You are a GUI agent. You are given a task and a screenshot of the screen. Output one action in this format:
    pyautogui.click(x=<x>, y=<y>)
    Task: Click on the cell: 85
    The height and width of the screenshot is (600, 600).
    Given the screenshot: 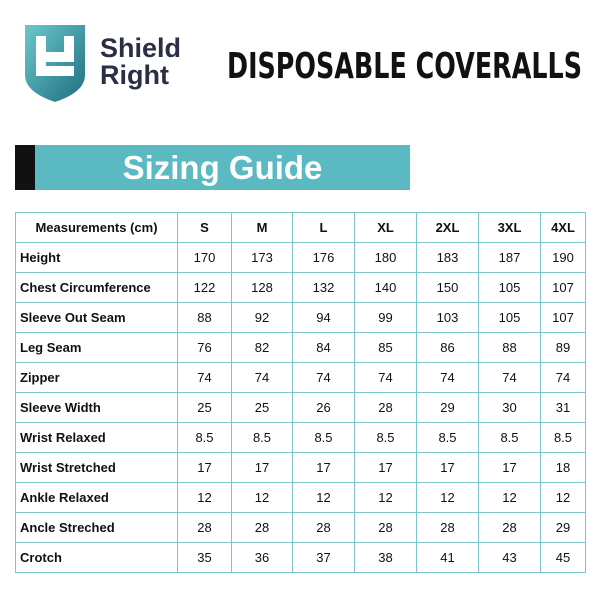 What is the action you would take?
    pyautogui.click(x=385, y=347)
    